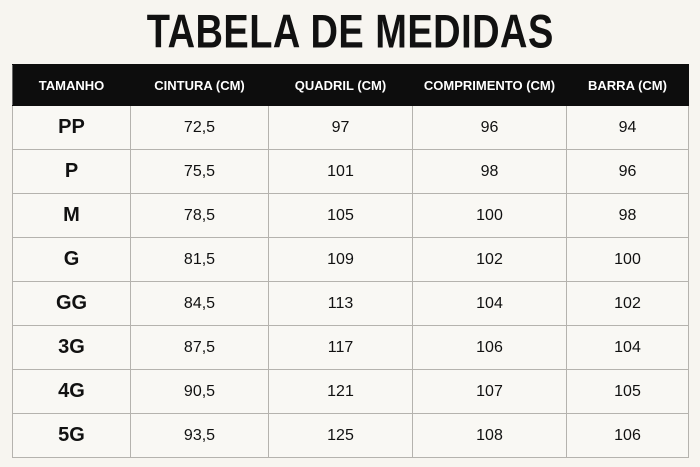 Image resolution: width=700 pixels, height=467 pixels. I want to click on measure-cell: 94, so click(627, 127).